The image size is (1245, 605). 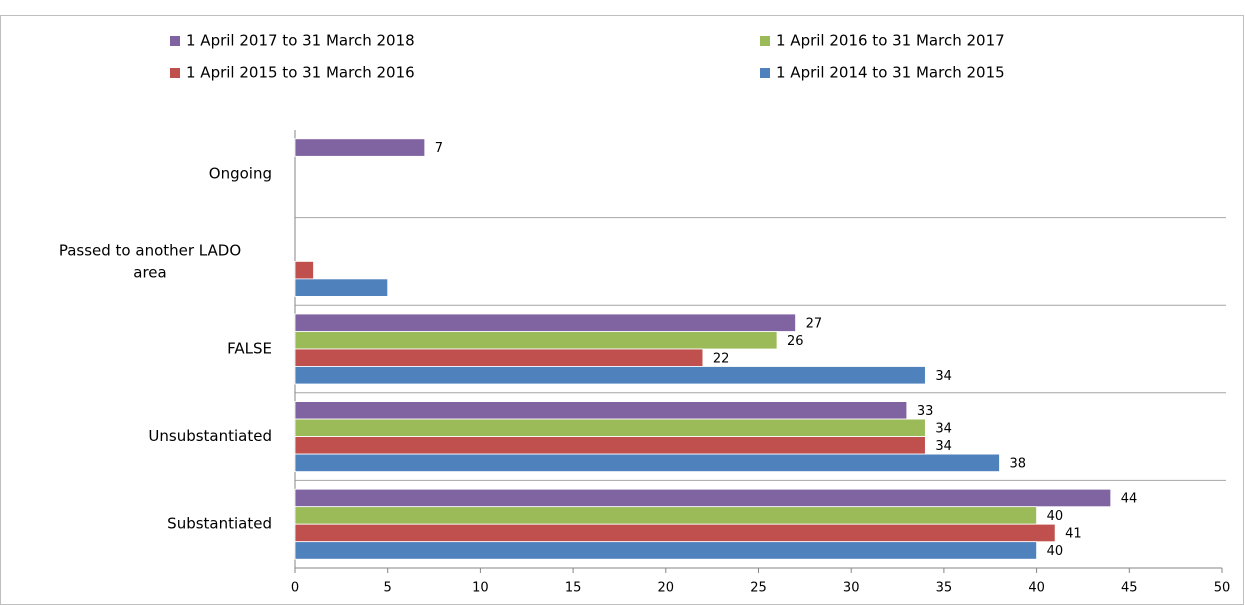 I want to click on legend-label: 1 April 2015 to 31 March 2016, so click(x=300, y=73).